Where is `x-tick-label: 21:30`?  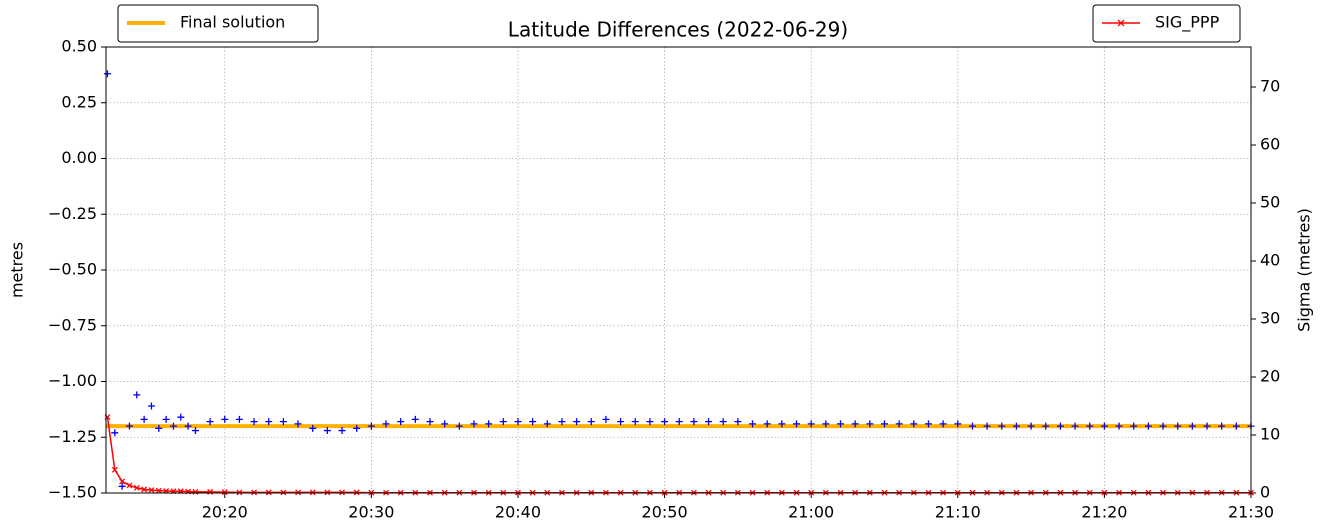 x-tick-label: 21:30 is located at coordinates (1251, 512).